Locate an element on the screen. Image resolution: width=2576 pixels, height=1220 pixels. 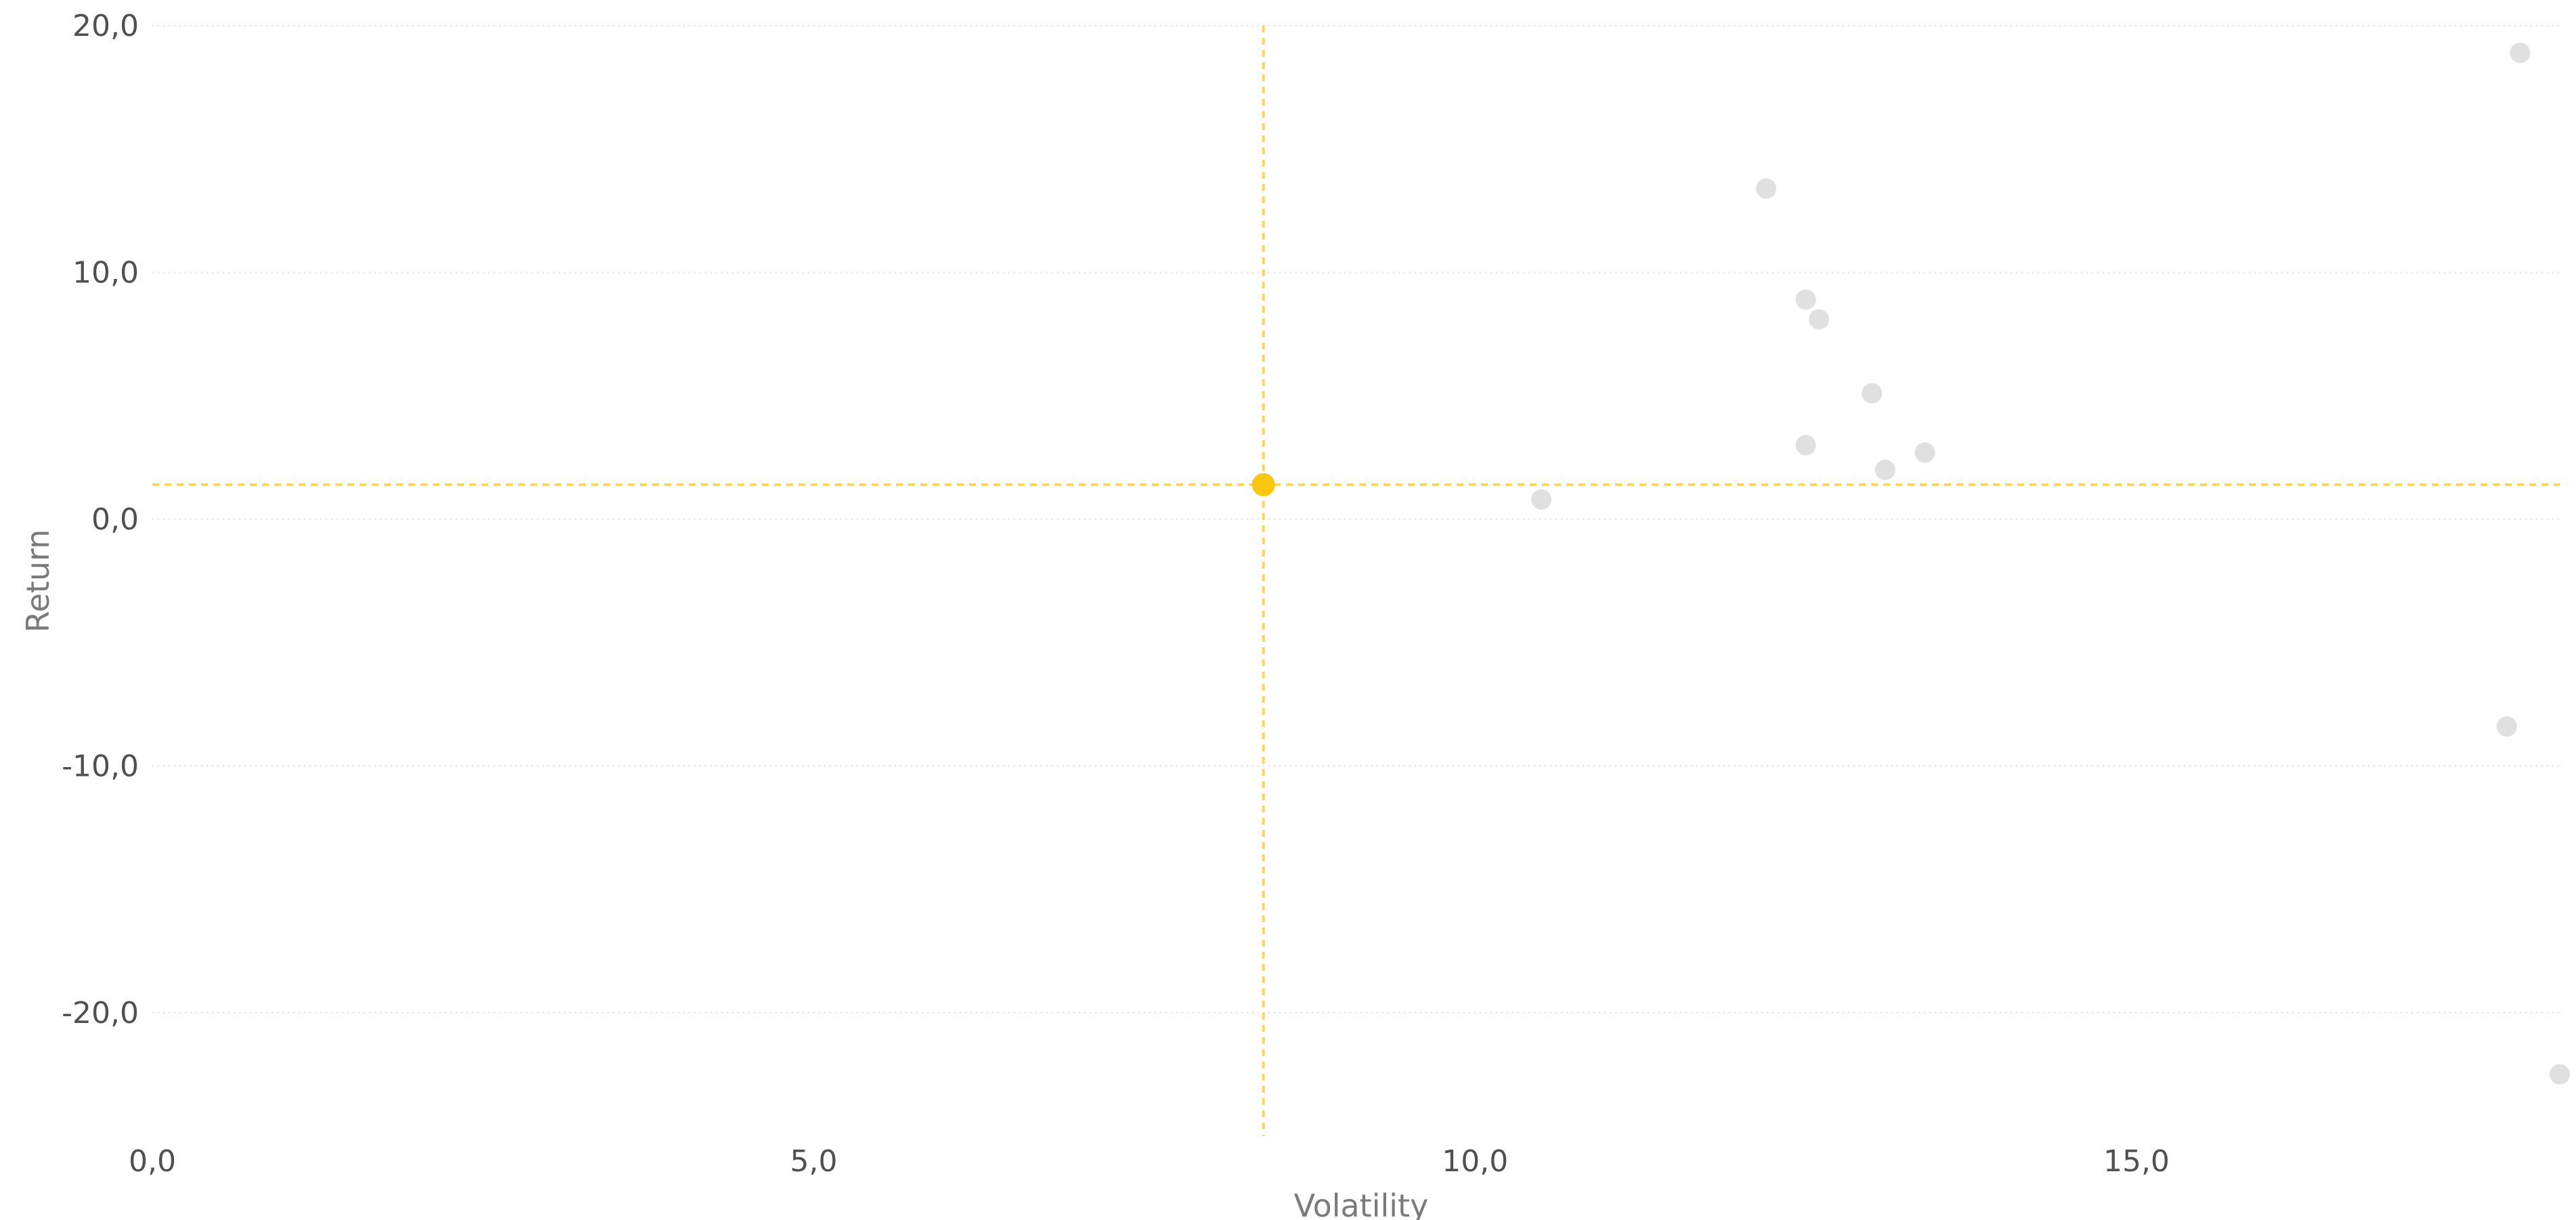
y-tick-label: 10,0 is located at coordinates (105, 272).